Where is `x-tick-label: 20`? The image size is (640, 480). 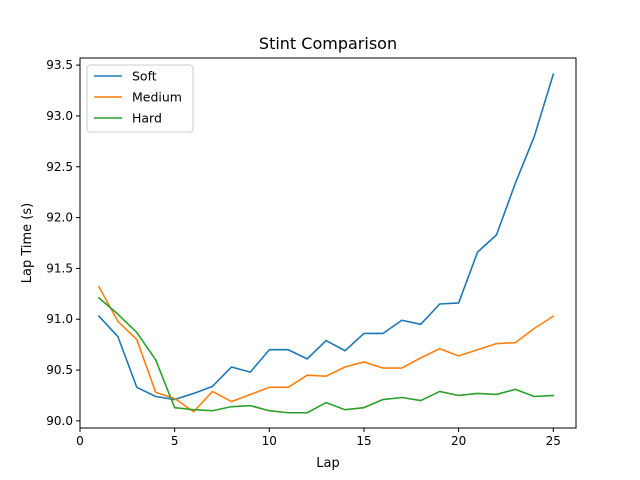 x-tick-label: 20 is located at coordinates (458, 441).